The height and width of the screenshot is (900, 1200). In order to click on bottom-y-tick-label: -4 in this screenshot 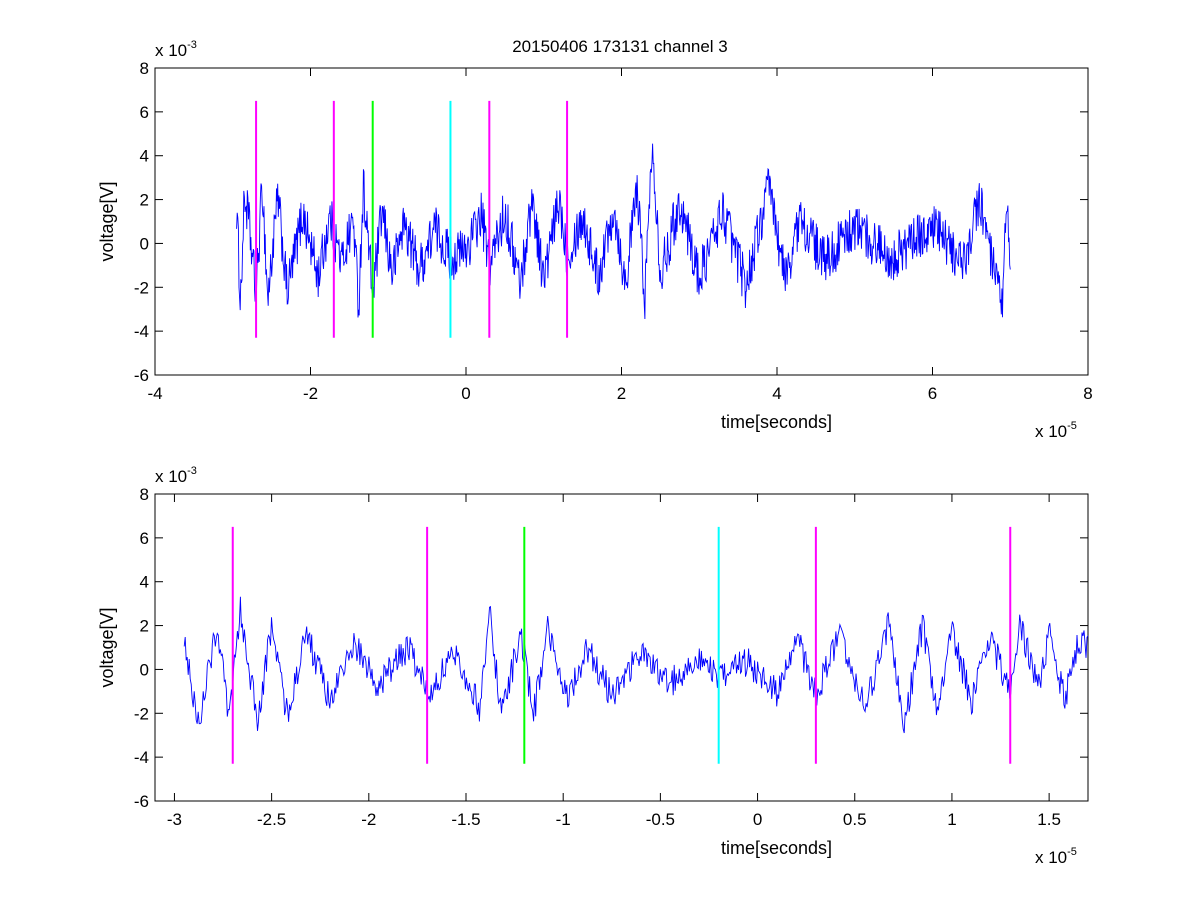, I will do `click(141, 757)`.